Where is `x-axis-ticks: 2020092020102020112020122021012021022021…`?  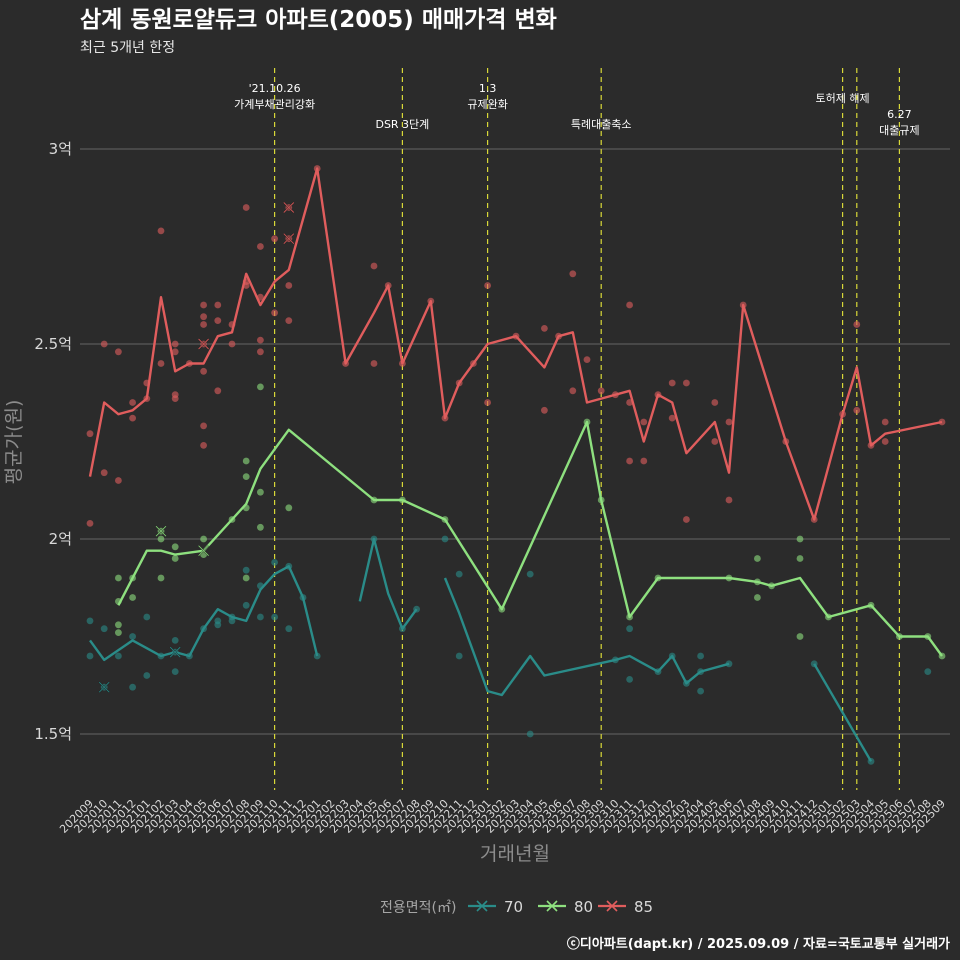
x-axis-ticks: 2020092020102020112020122021012021022021… is located at coordinates (502, 816).